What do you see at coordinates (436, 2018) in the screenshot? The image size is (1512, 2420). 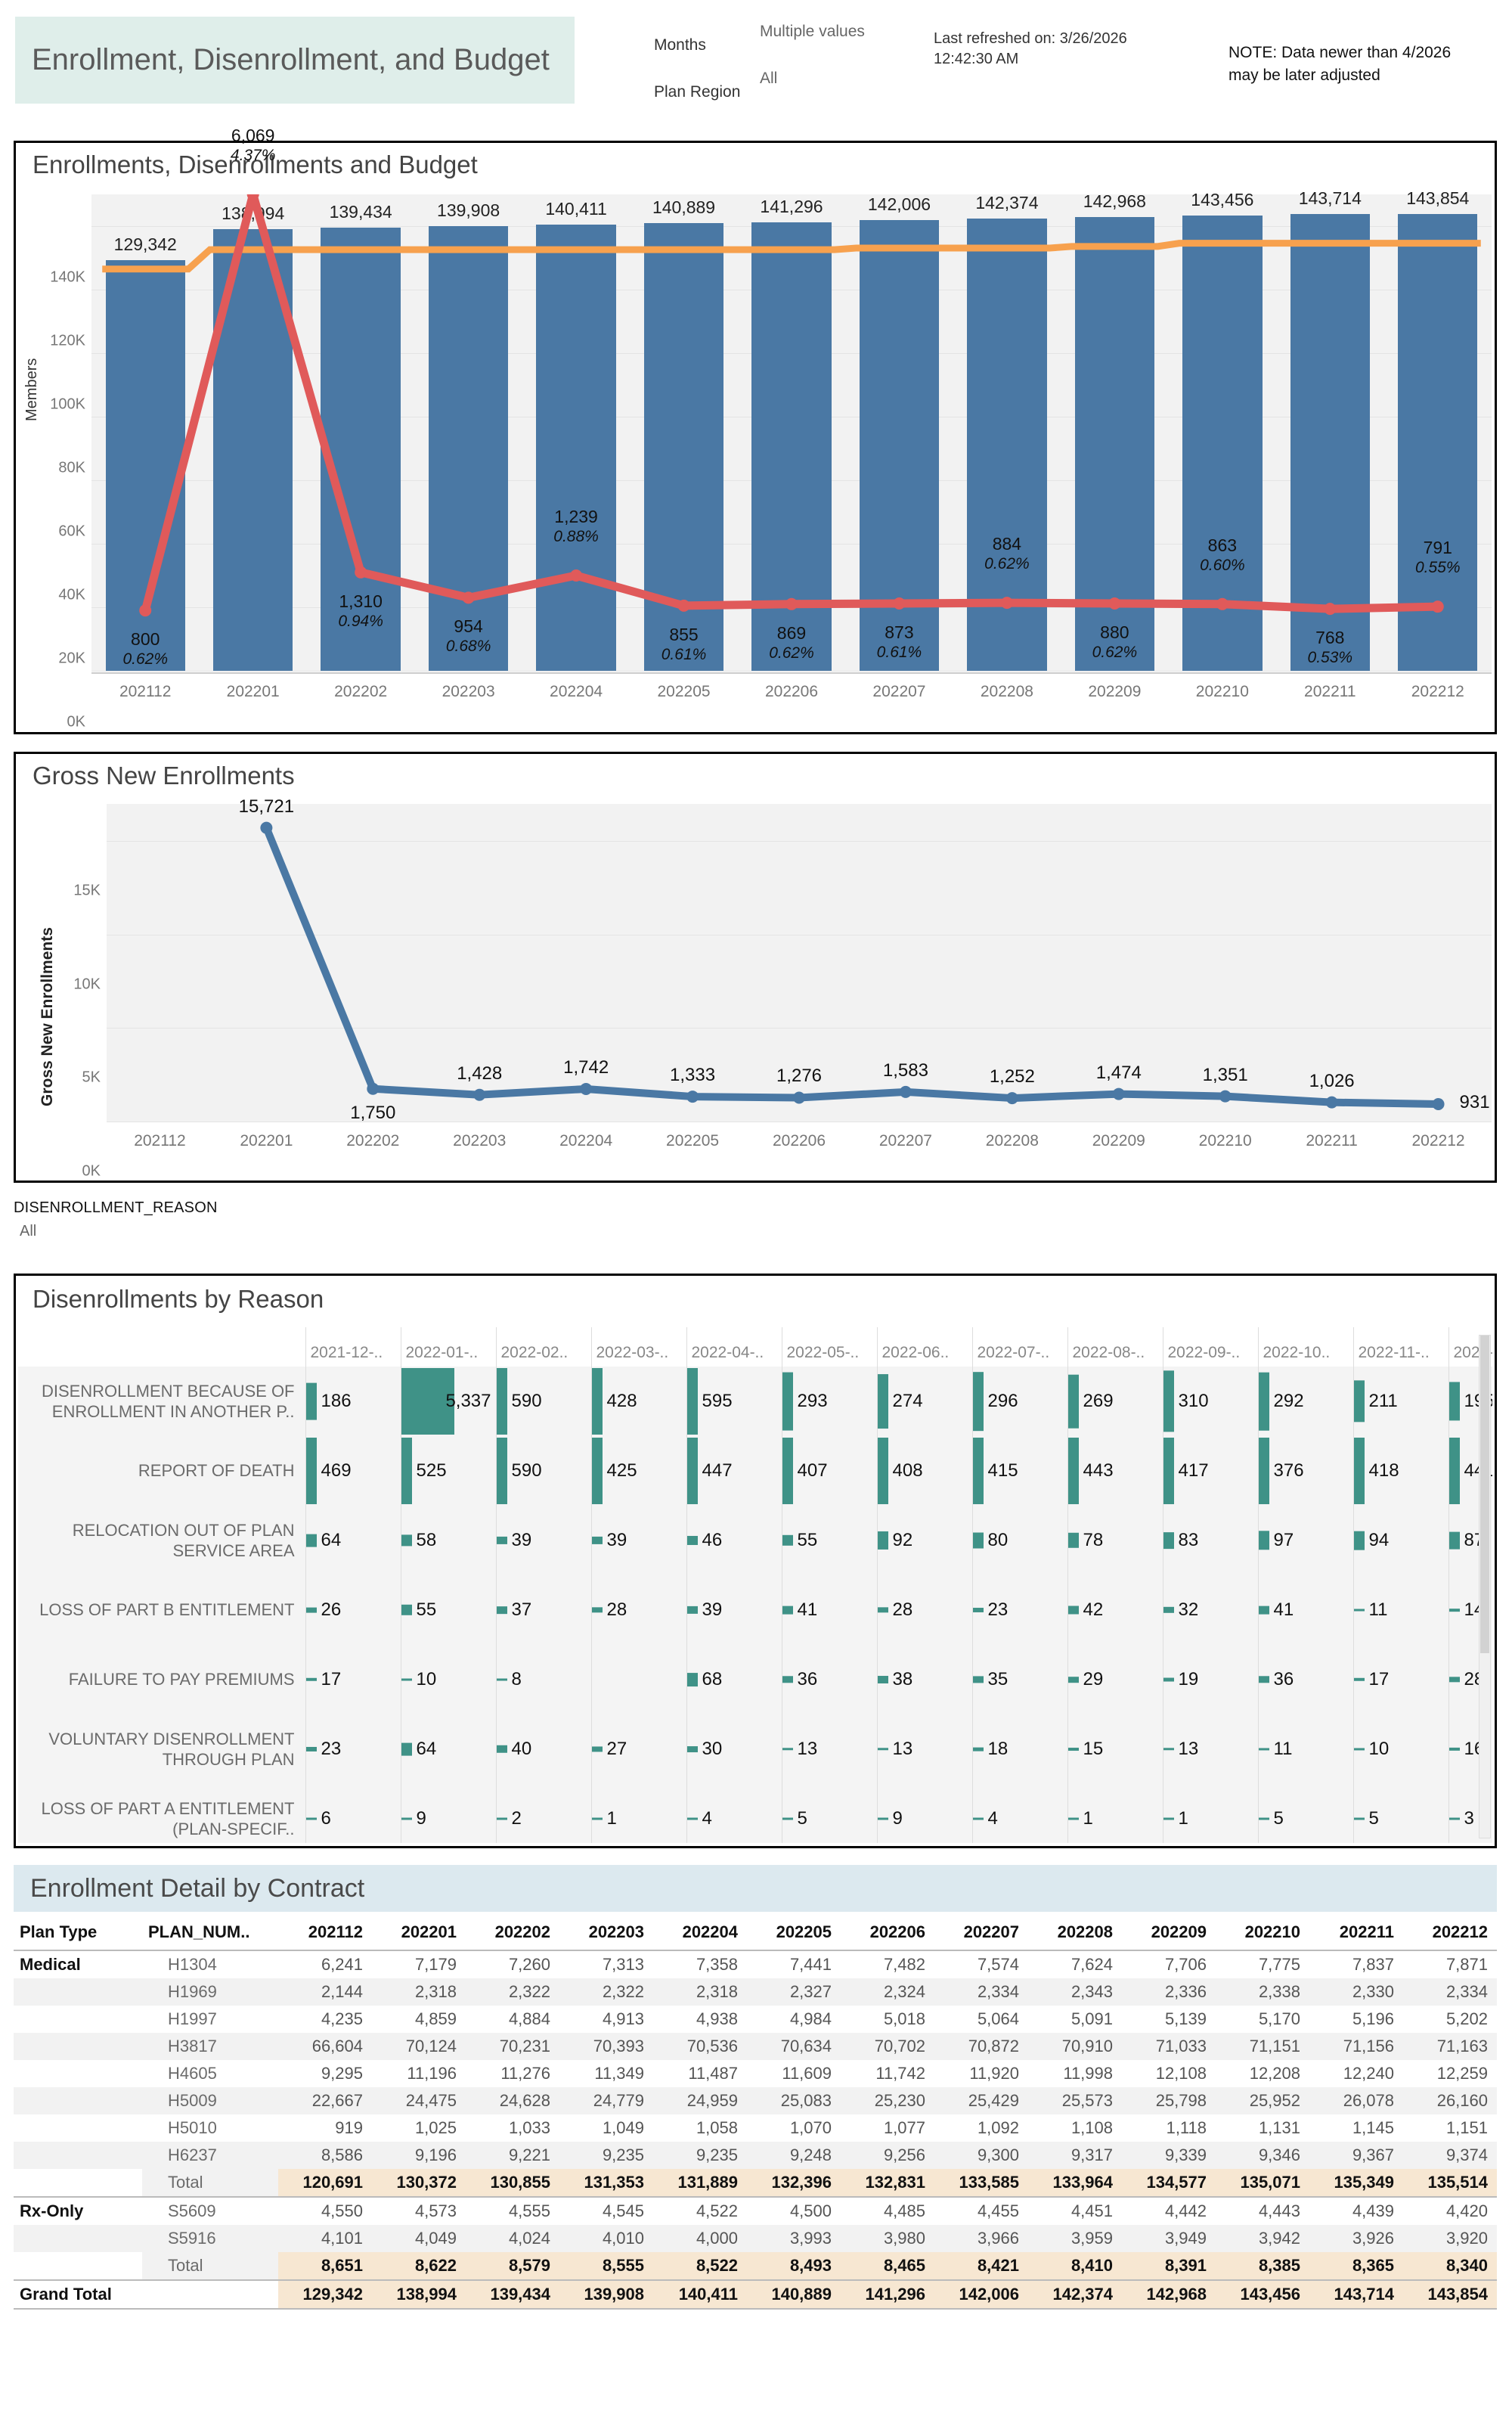 I see `detail-cell: 4,859` at bounding box center [436, 2018].